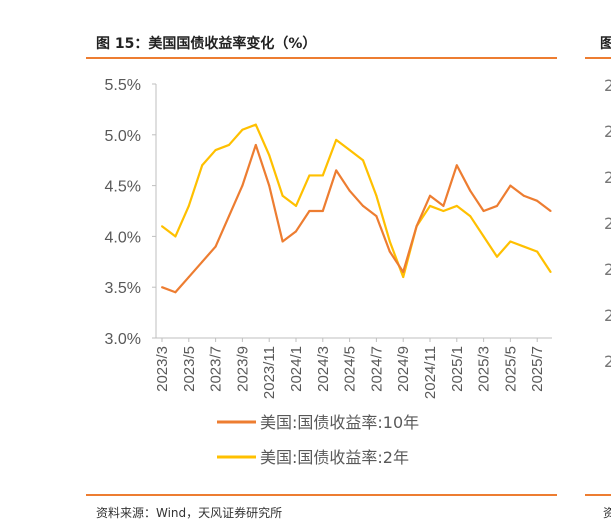 The width and height of the screenshot is (611, 531). What do you see at coordinates (321, 495) in the screenshot?
I see `footer-divider` at bounding box center [321, 495].